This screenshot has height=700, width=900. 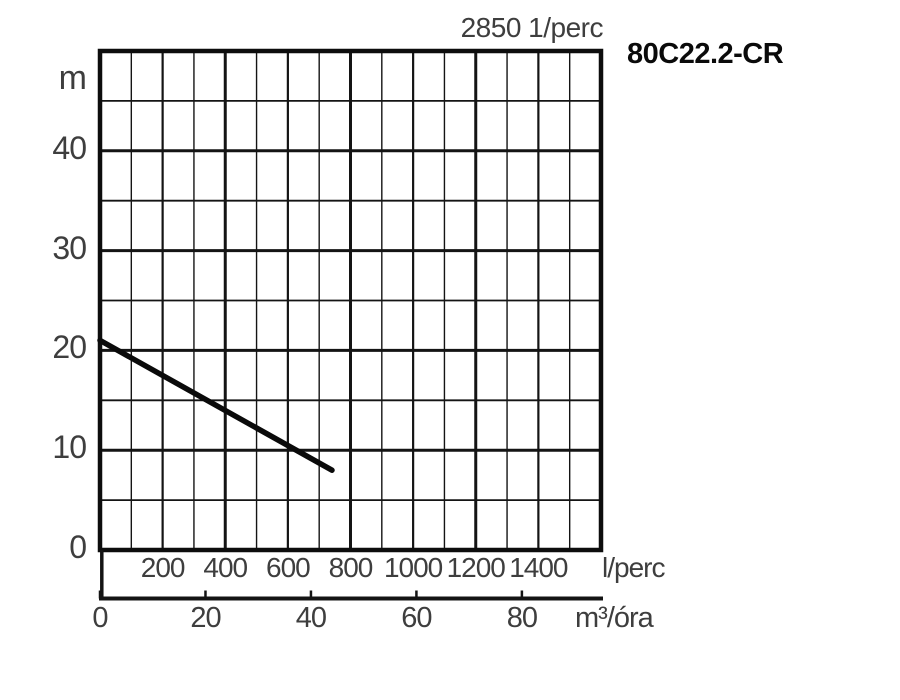 What do you see at coordinates (614, 618) in the screenshot?
I see `m3h-axis-unit-label: m³/óra` at bounding box center [614, 618].